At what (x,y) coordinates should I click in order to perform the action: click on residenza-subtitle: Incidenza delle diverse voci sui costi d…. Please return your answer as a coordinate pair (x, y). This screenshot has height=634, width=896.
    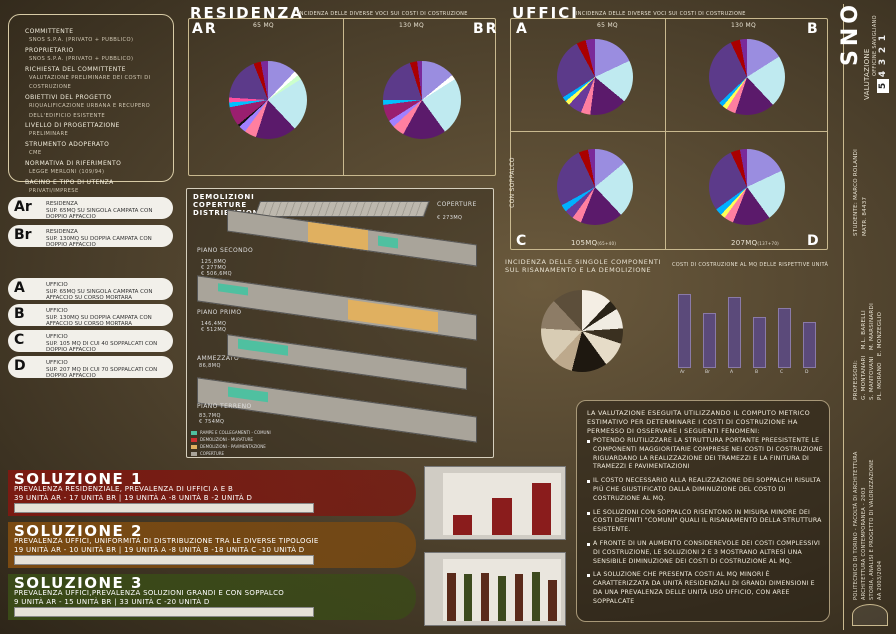
    Looking at the image, I should click on (383, 14).